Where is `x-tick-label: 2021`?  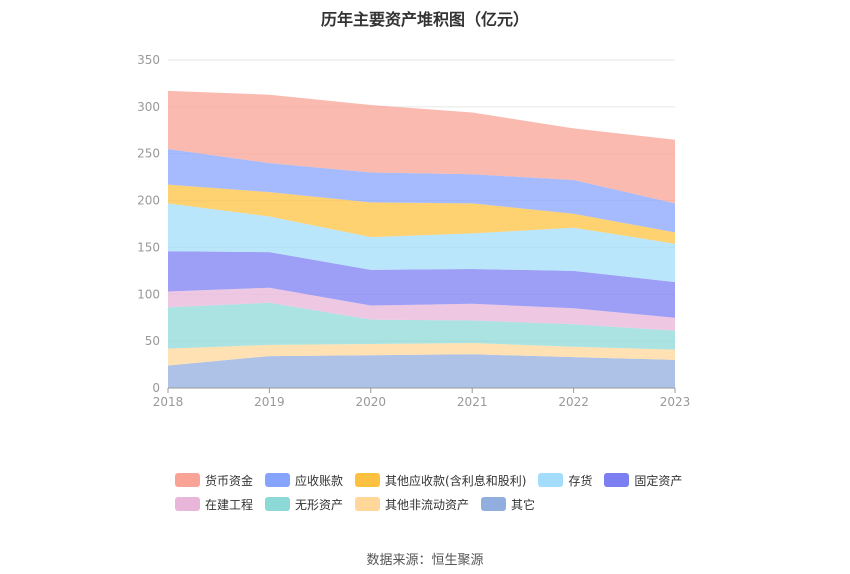
x-tick-label: 2021 is located at coordinates (472, 402).